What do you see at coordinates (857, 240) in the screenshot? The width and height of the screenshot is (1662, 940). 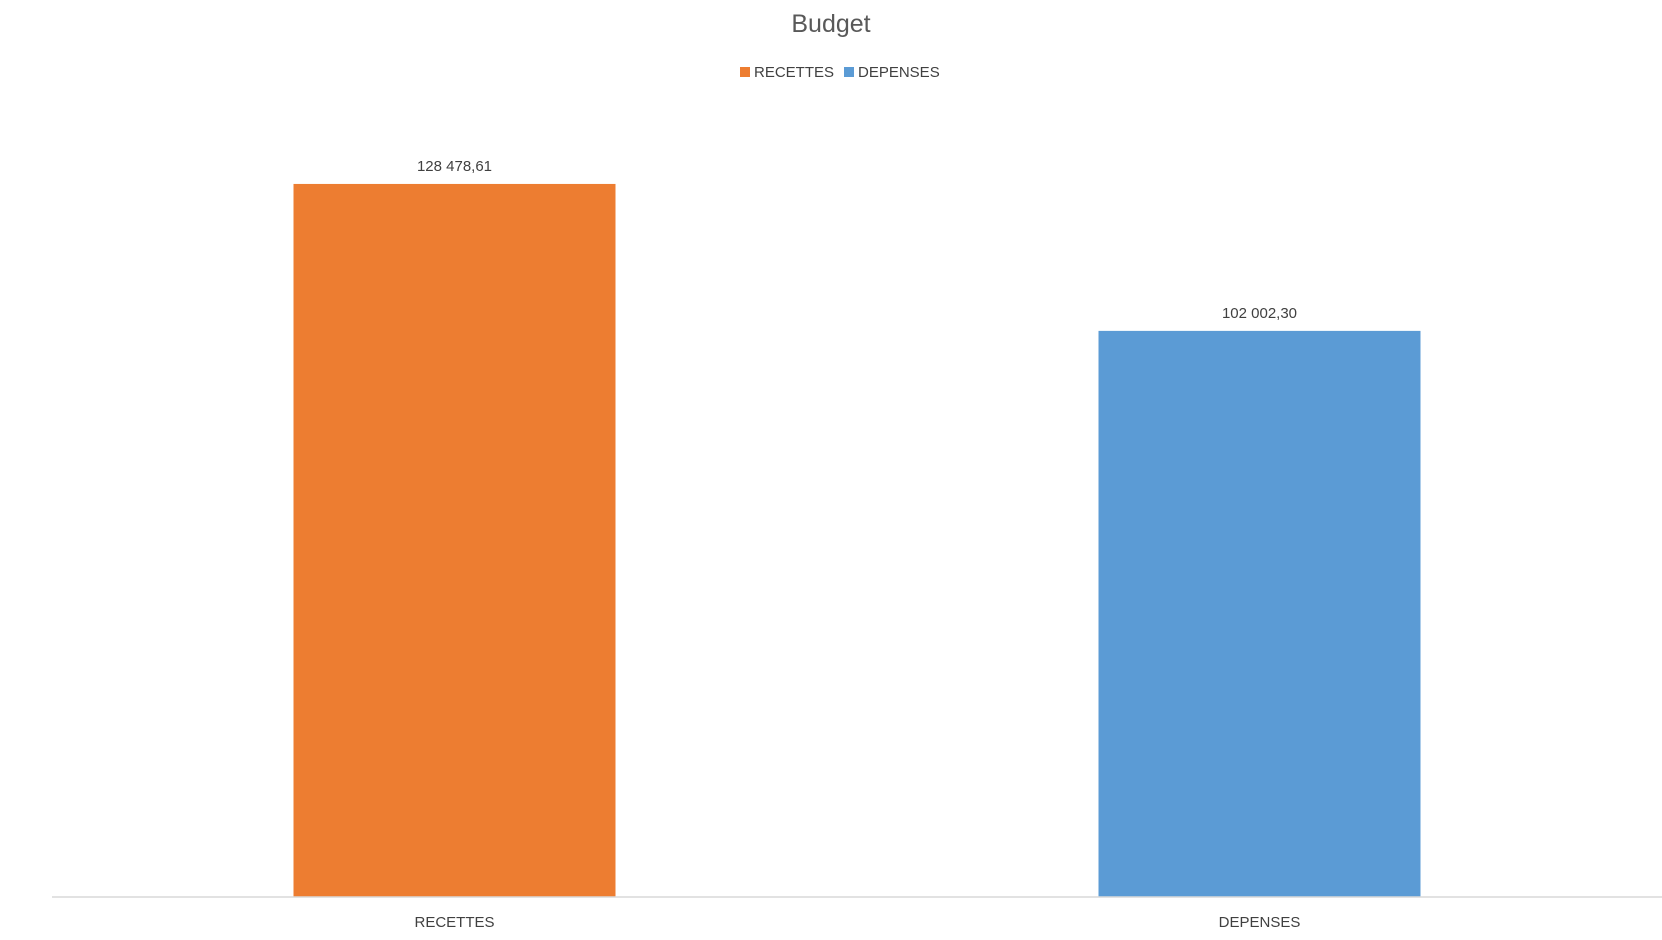 I see `data-labels-group: 128 478,61 102 002,30` at bounding box center [857, 240].